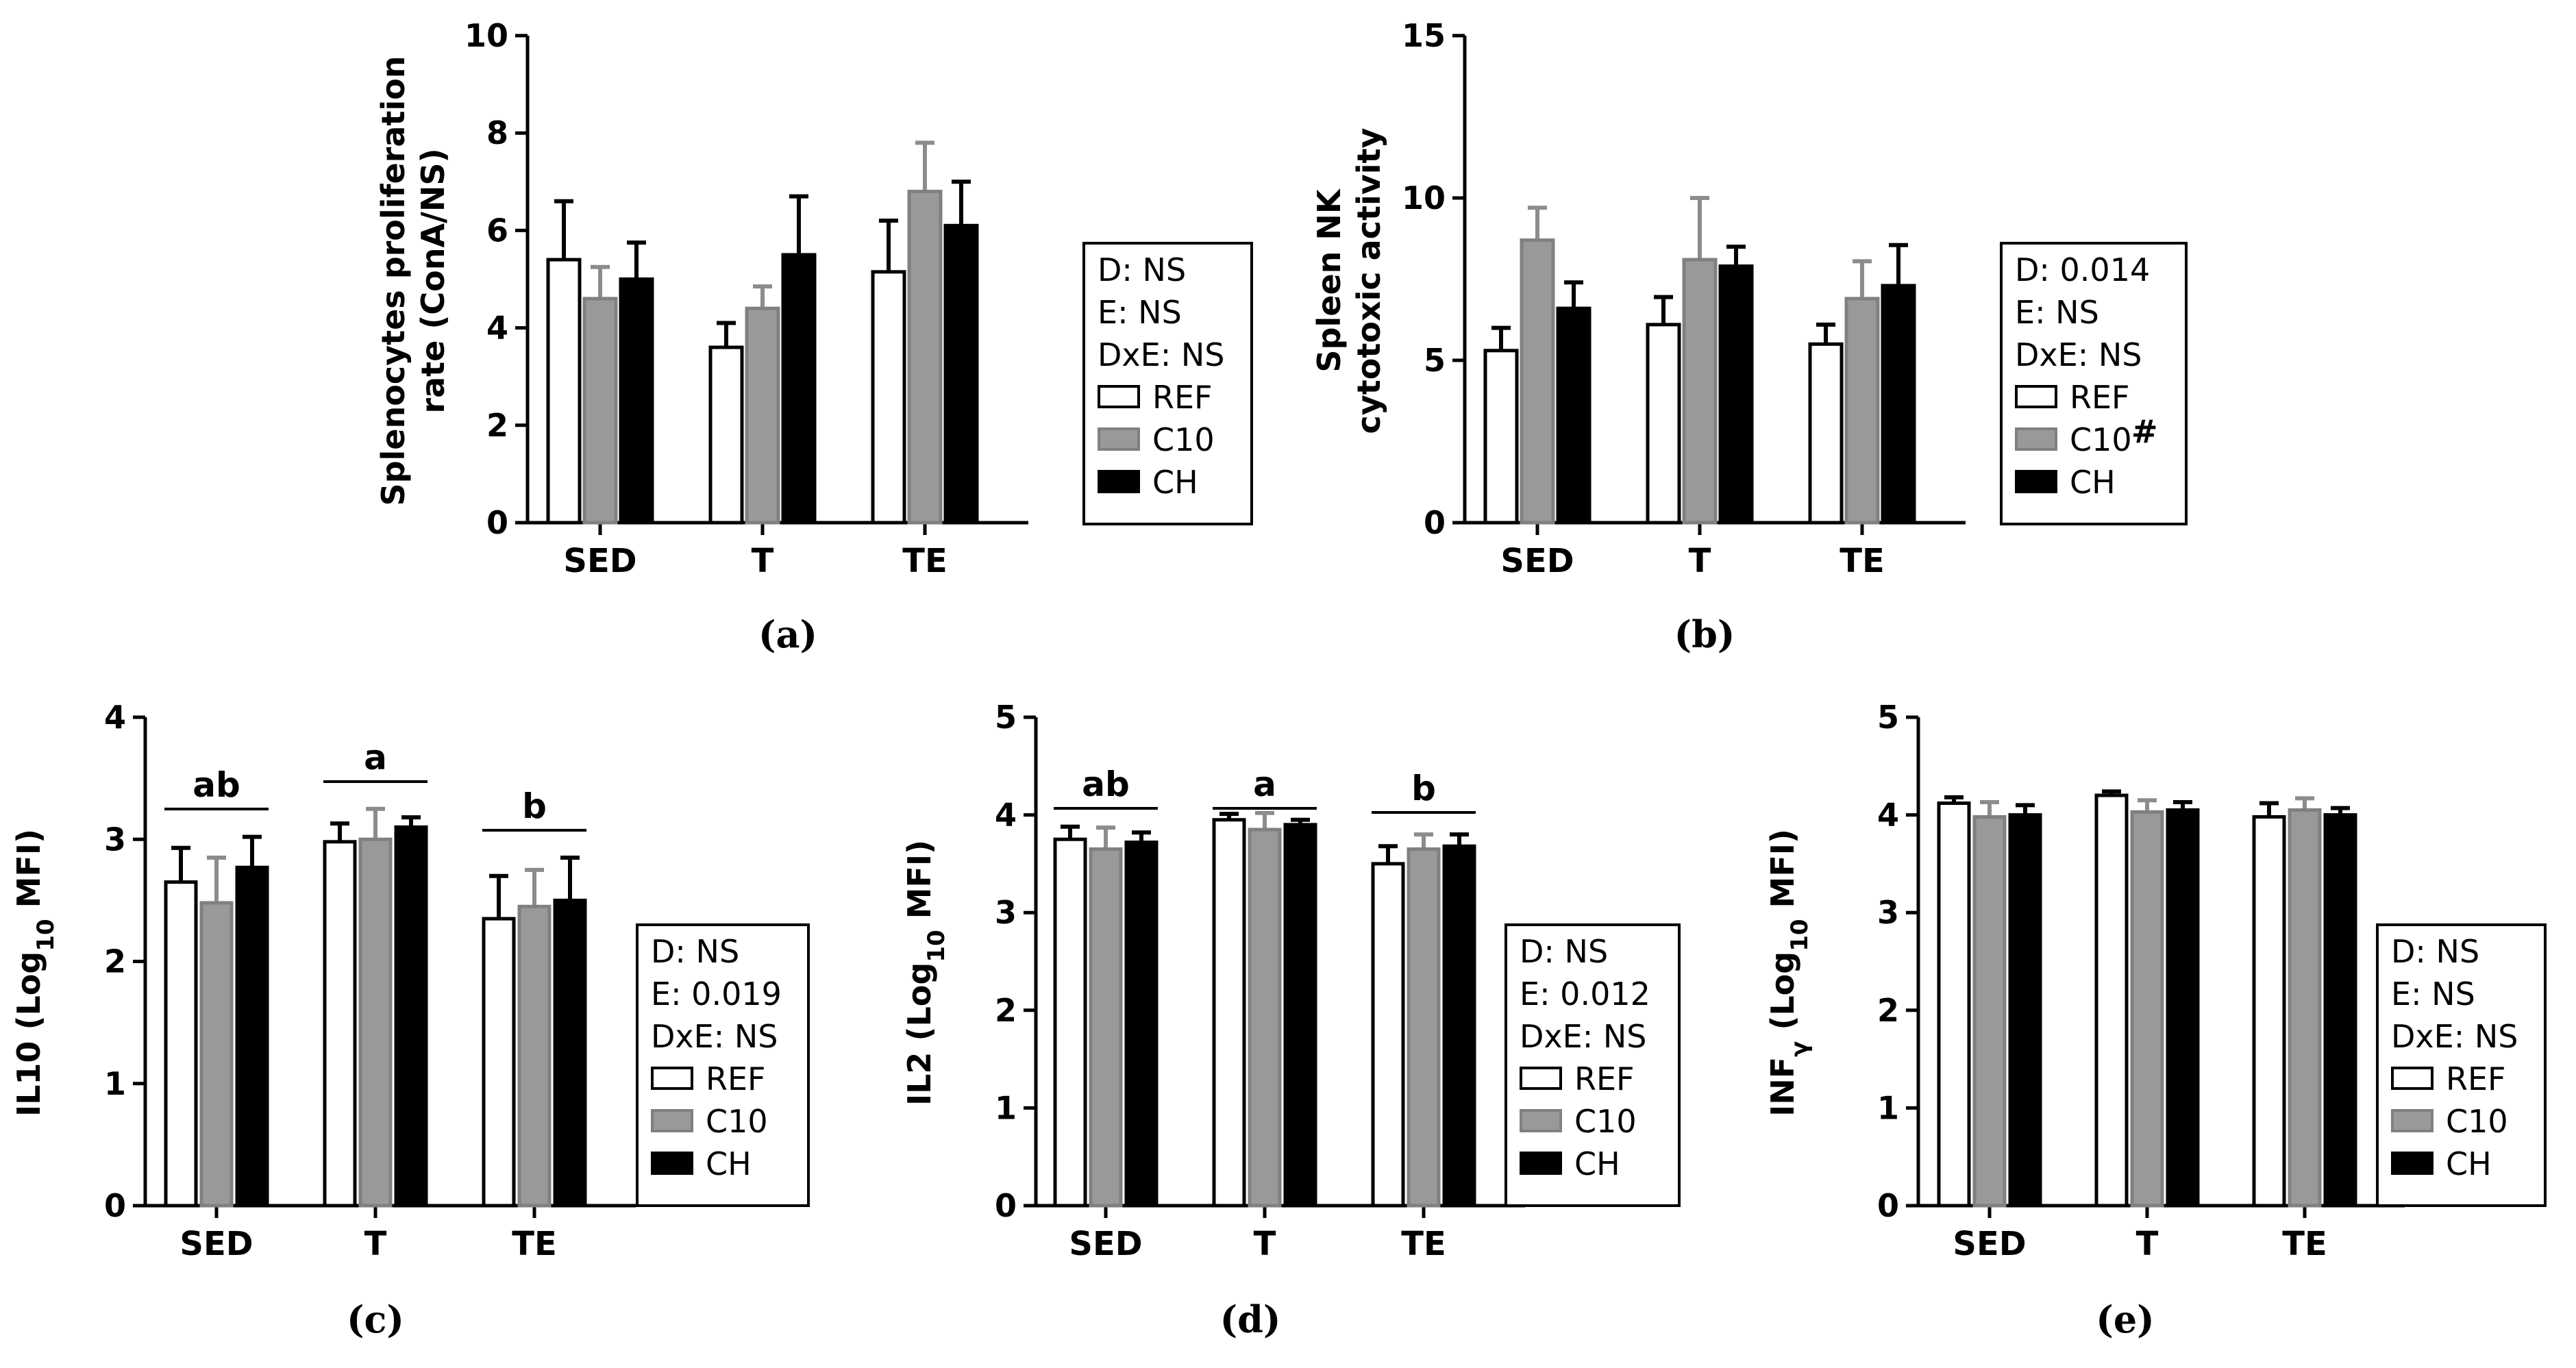  I want to click on legend-border, so click(2461, 1065).